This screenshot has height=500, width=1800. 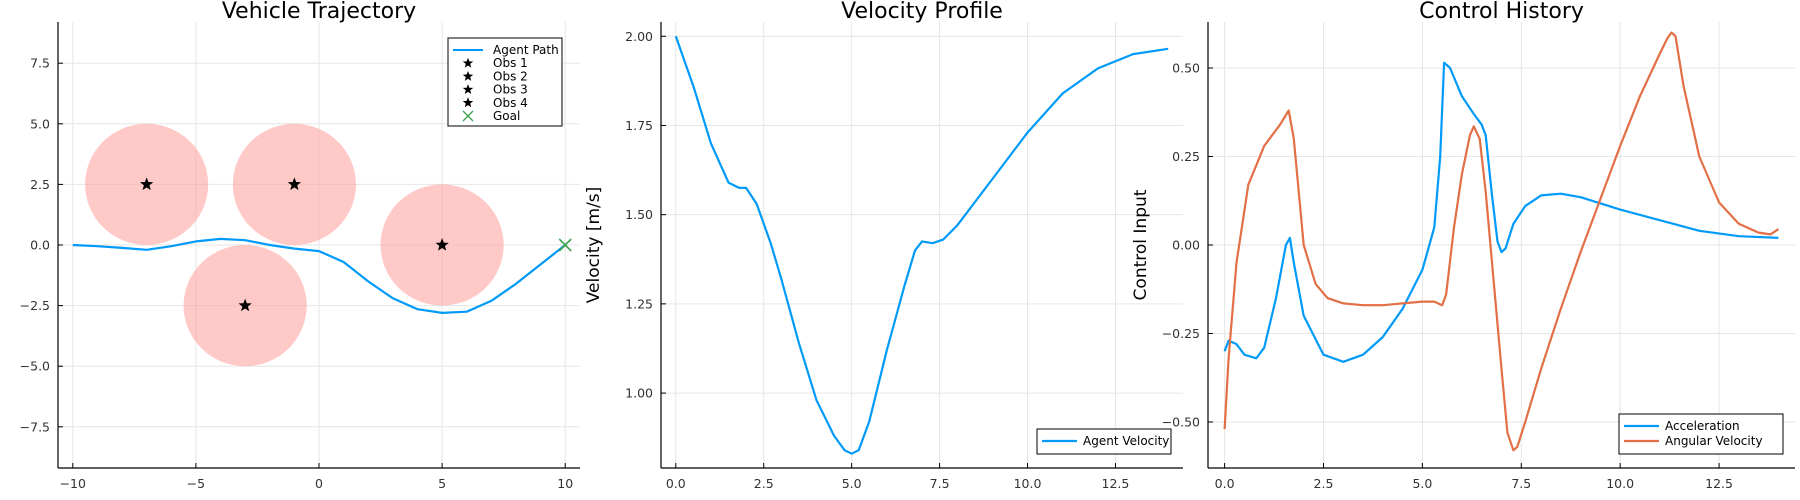 I want to click on chart-title: Velocity Profile, so click(x=922, y=12).